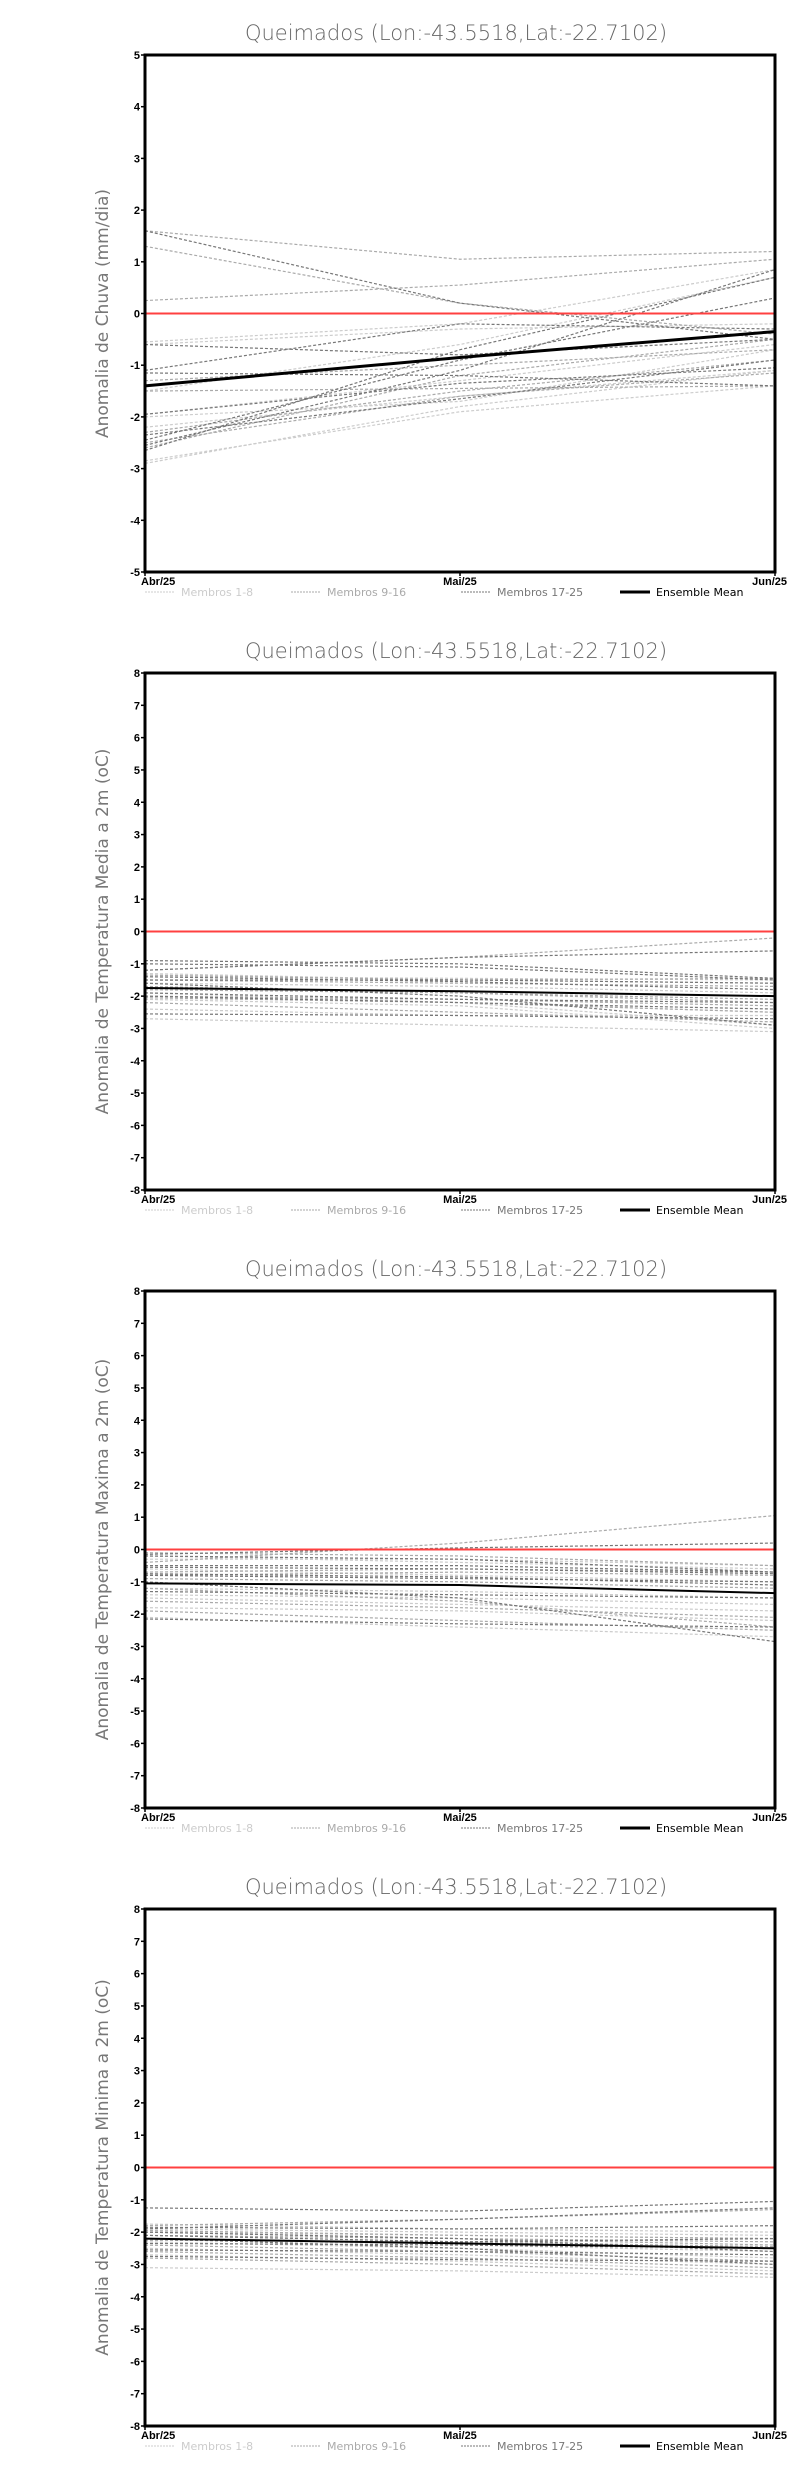 The width and height of the screenshot is (800, 2472). What do you see at coordinates (137, 1910) in the screenshot?
I see `y-tick-label: 8` at bounding box center [137, 1910].